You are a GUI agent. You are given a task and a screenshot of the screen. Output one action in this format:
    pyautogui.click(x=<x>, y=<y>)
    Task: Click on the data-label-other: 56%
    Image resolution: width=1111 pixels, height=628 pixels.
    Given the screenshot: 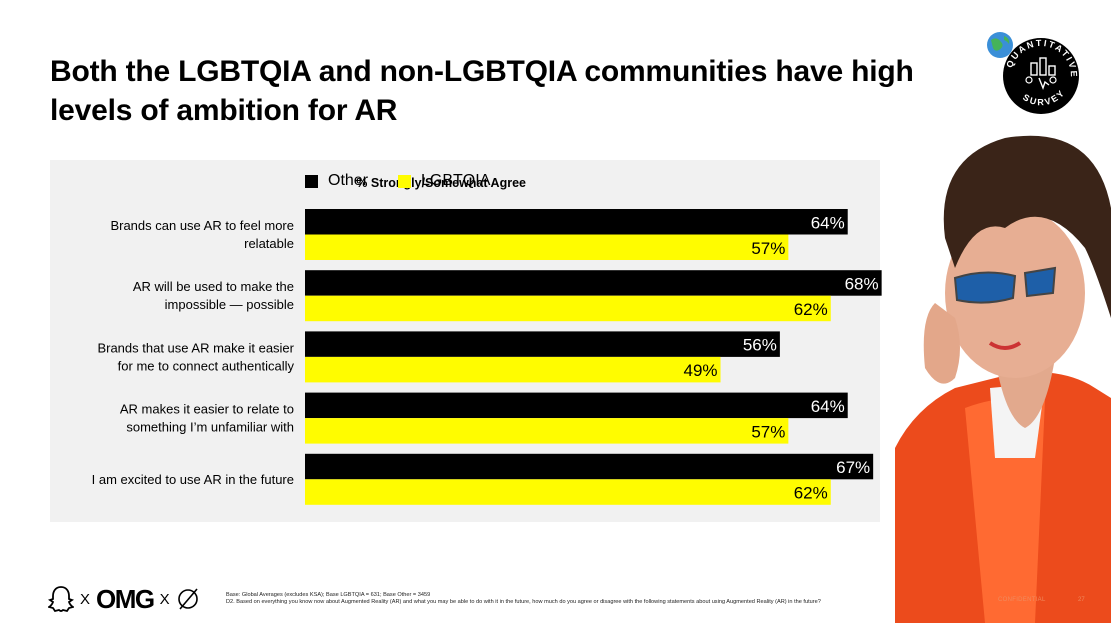 What is the action you would take?
    pyautogui.click(x=760, y=345)
    